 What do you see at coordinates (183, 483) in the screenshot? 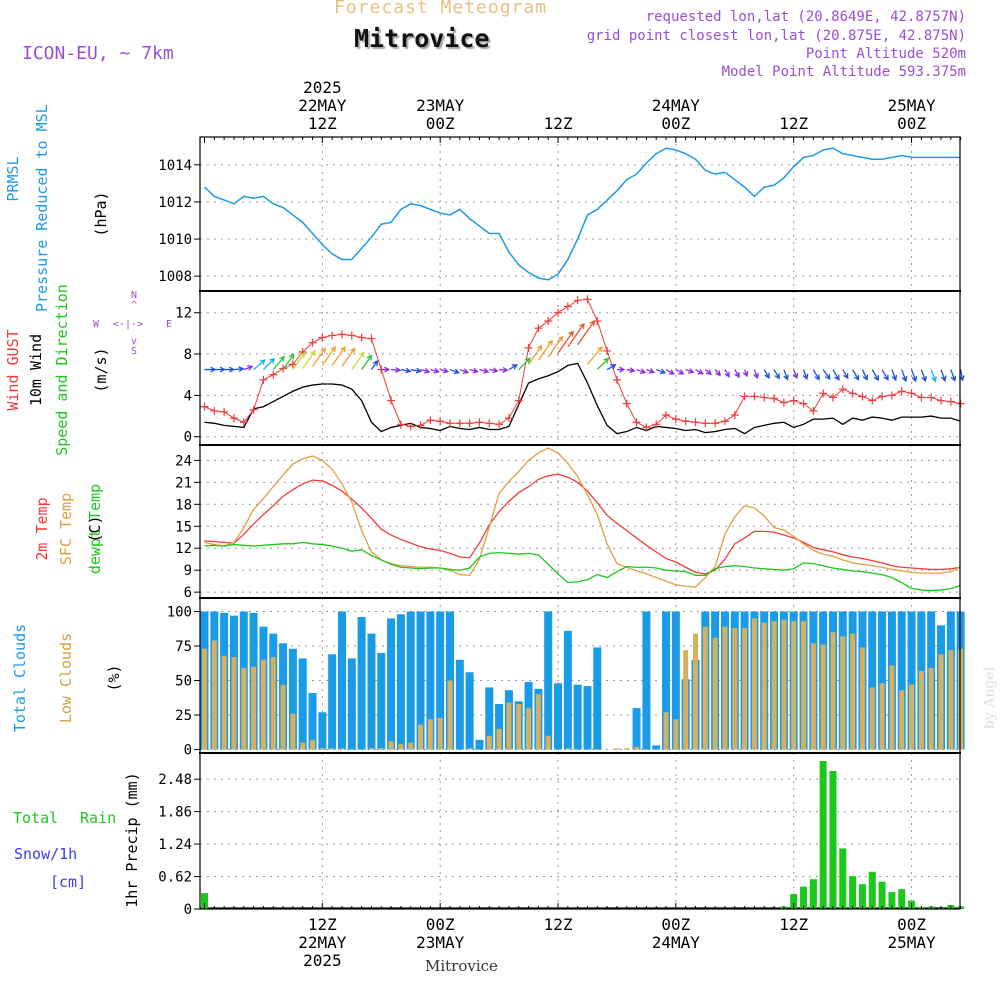
I see `y-tick-label: 21` at bounding box center [183, 483].